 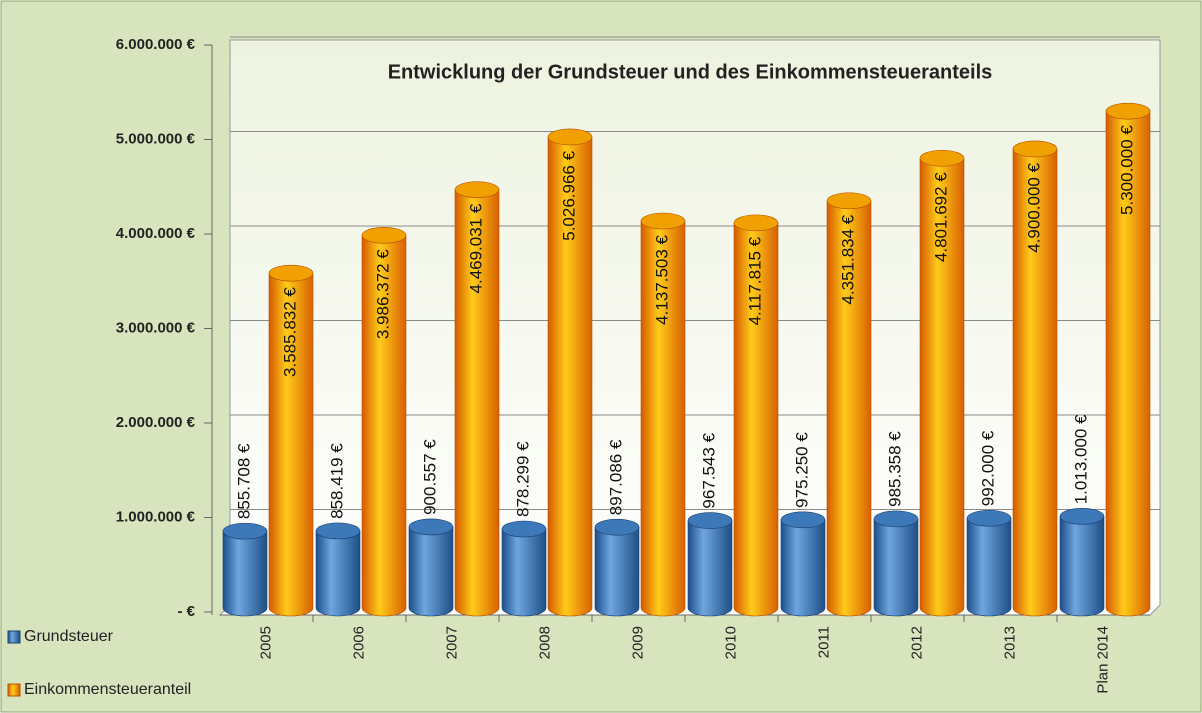 I want to click on x-tick-label: 2013, so click(x=1009, y=642).